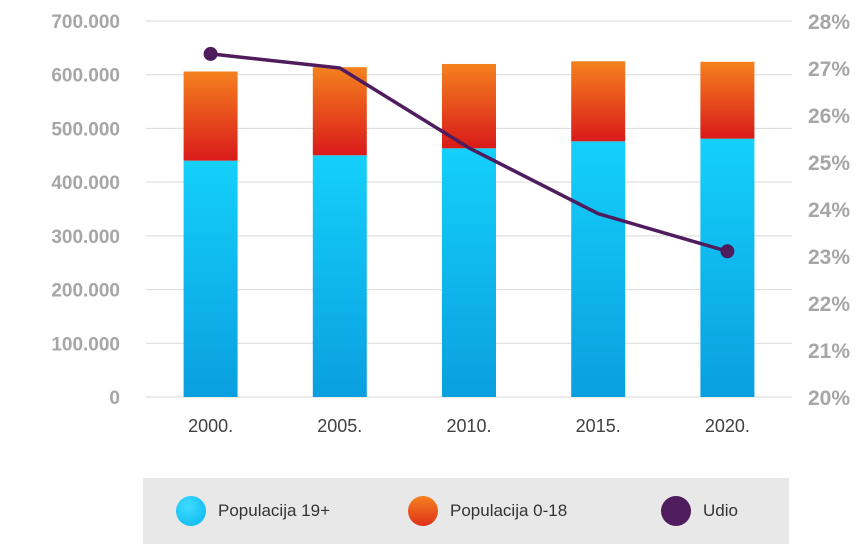  I want to click on y-left-tick-label: 500.000, so click(85, 129).